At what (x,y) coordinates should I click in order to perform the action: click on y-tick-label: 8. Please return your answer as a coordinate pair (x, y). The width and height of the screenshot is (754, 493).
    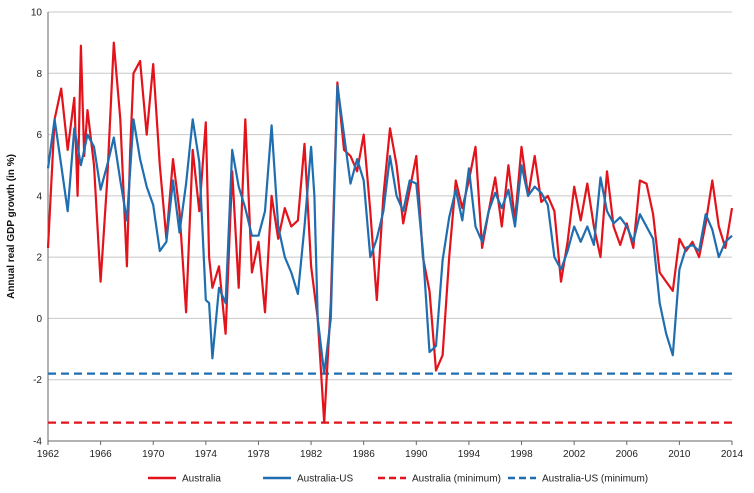
    Looking at the image, I should click on (39, 74).